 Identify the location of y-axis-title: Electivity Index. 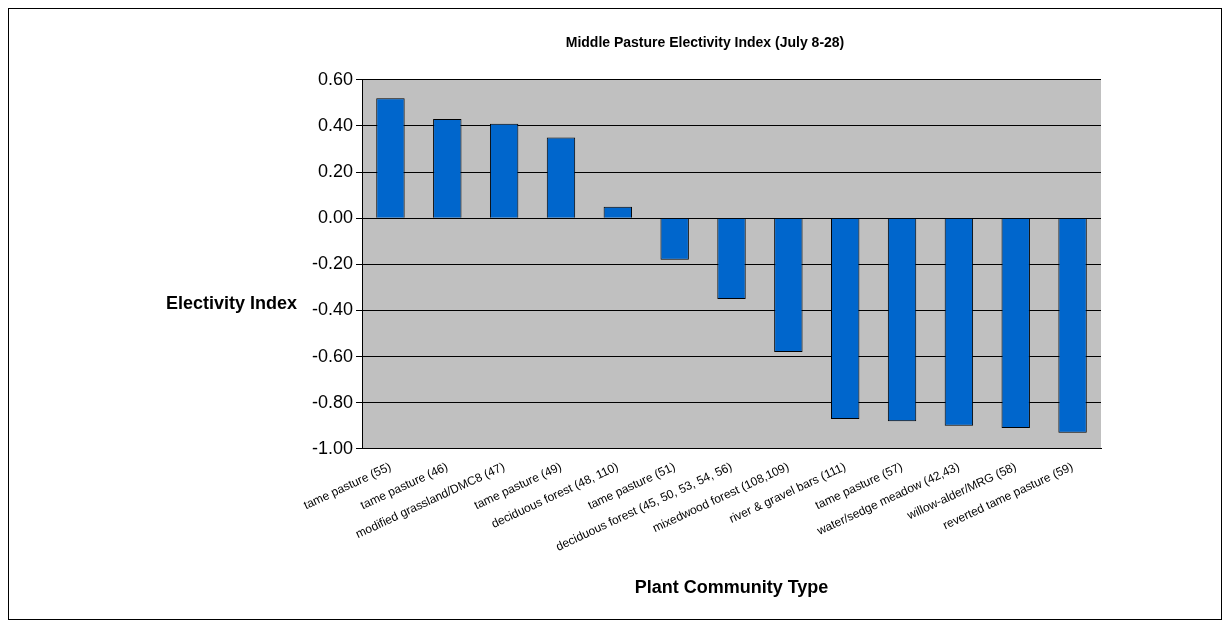
(231, 303).